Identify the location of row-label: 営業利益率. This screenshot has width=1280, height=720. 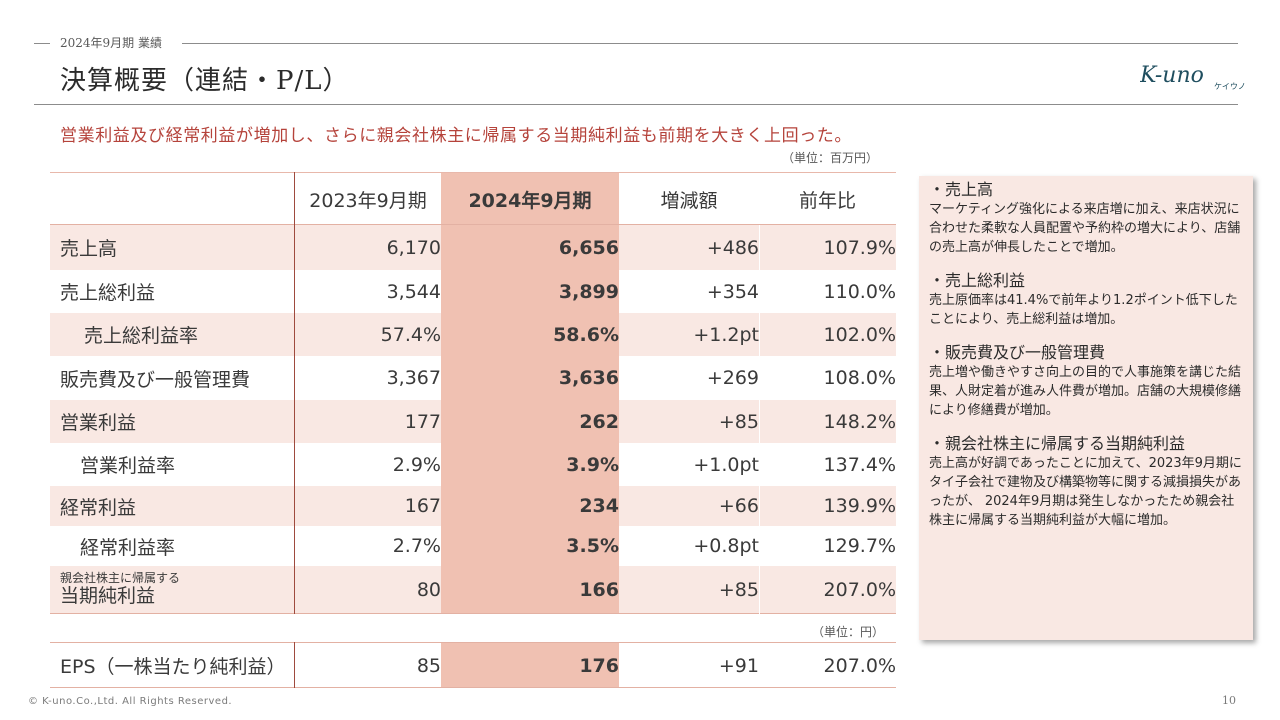
(128, 466).